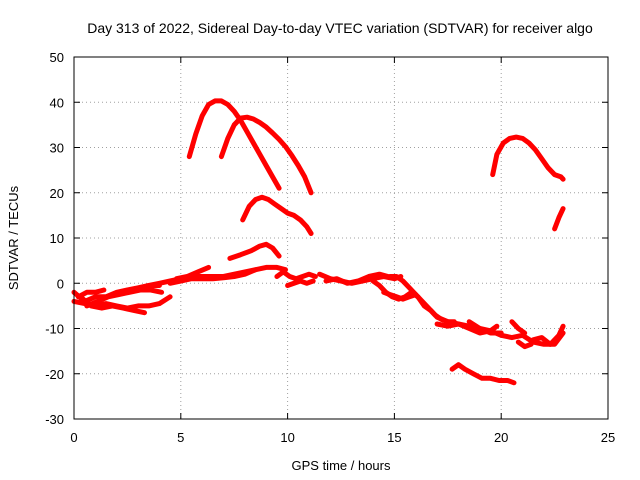 The height and width of the screenshot is (480, 640). I want to click on y-tick-label: -20, so click(54, 374).